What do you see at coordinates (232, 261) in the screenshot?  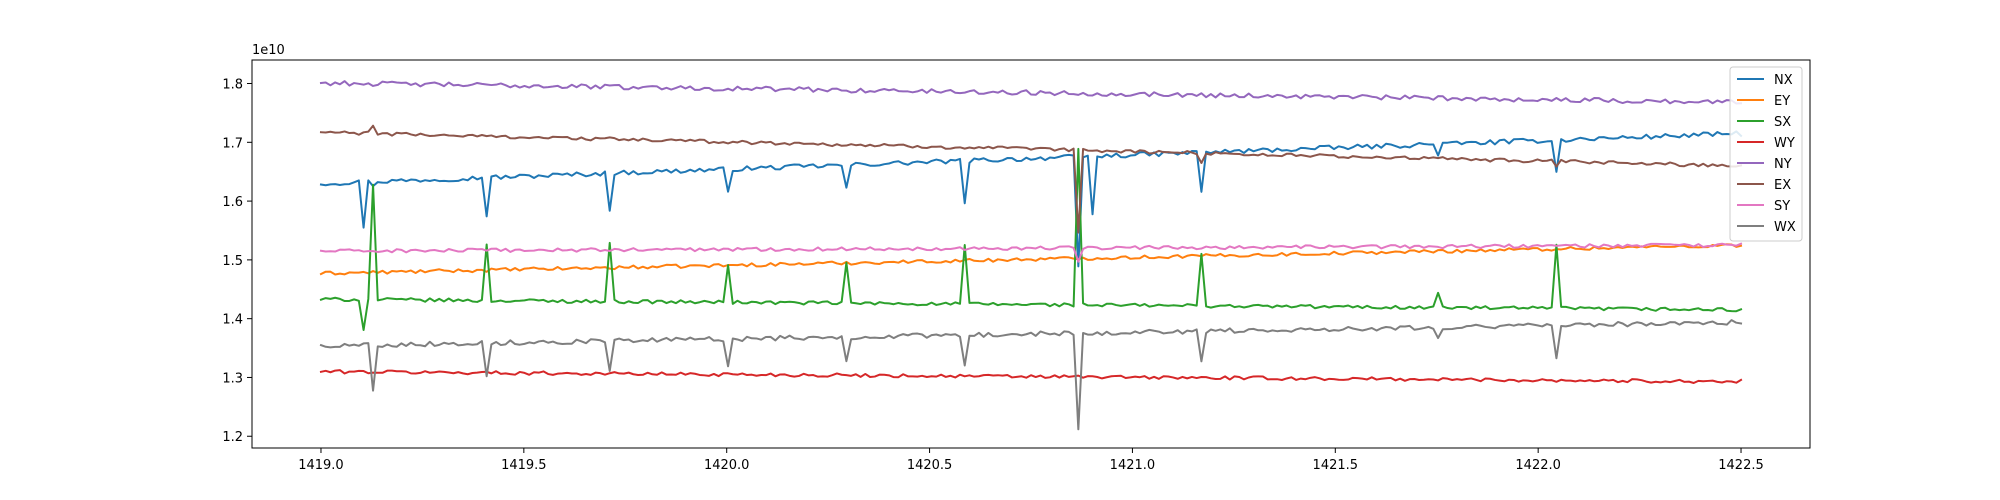 I see `y-tick-label: 1.5` at bounding box center [232, 261].